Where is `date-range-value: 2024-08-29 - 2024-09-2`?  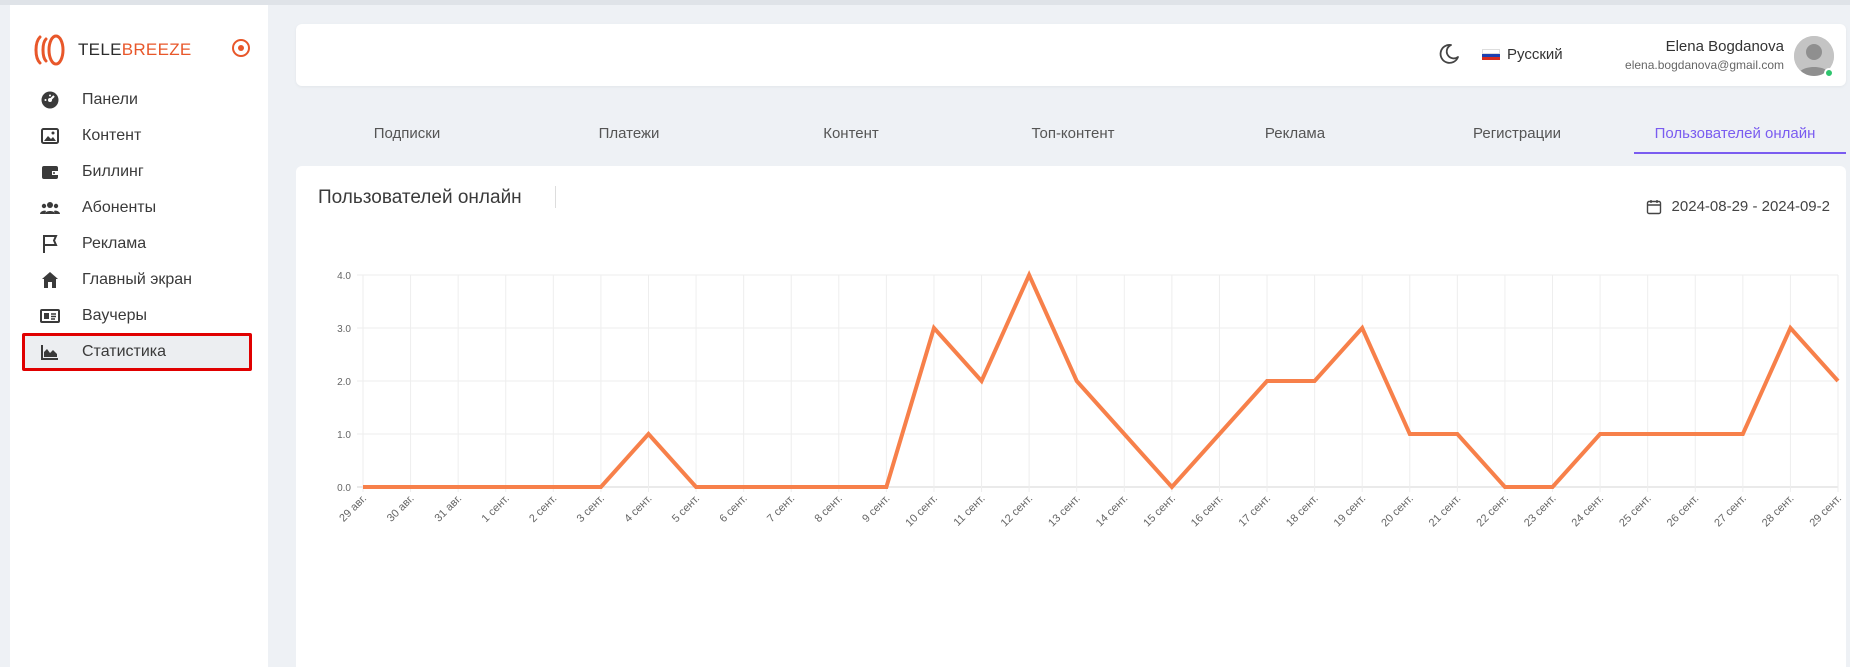 date-range-value: 2024-08-29 - 2024-09-2 is located at coordinates (1750, 206).